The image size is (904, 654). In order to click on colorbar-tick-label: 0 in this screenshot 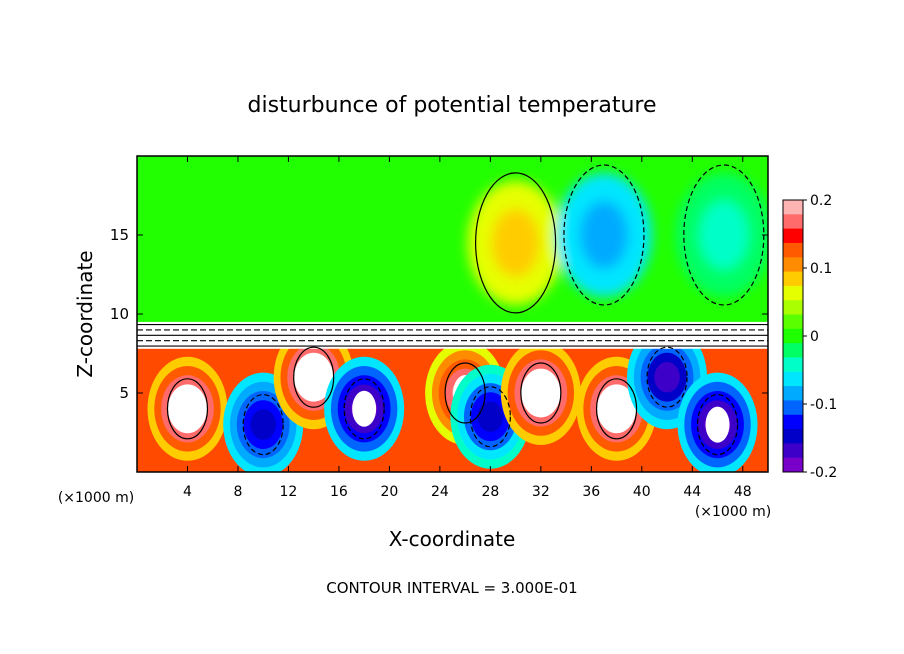, I will do `click(814, 337)`.